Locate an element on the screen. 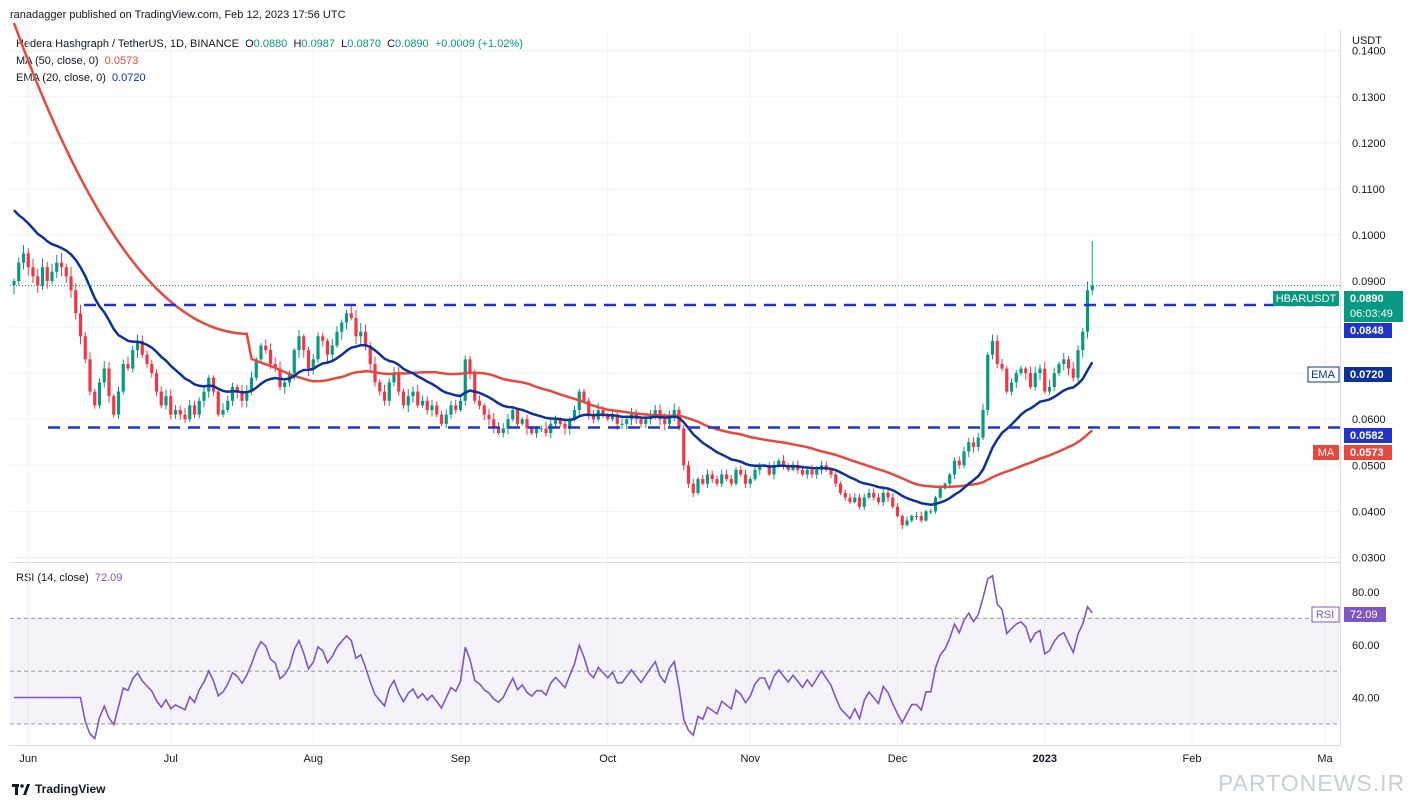 The image size is (1419, 808). time-tick-label: Sep is located at coordinates (461, 759).